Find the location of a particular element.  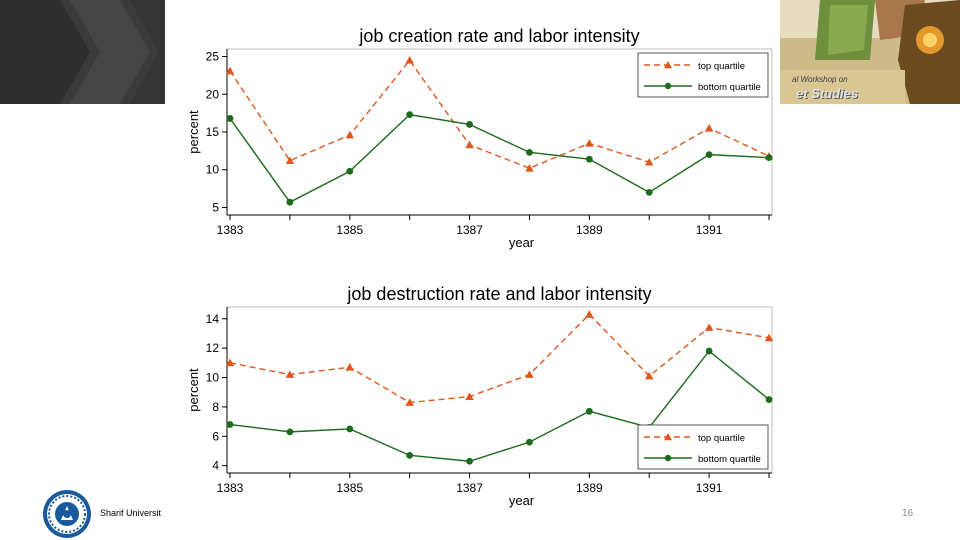

chart-title: job creation rate and labor intensity is located at coordinates (498, 36).